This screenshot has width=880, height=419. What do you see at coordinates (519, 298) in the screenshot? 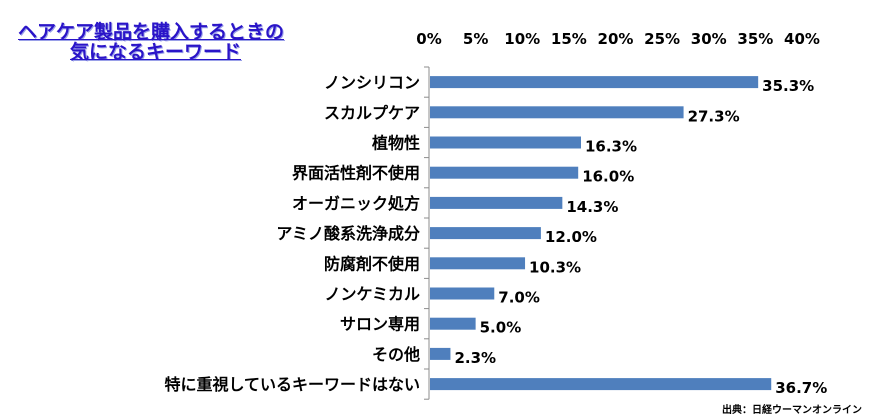
I see `data-label: 7.0%` at bounding box center [519, 298].